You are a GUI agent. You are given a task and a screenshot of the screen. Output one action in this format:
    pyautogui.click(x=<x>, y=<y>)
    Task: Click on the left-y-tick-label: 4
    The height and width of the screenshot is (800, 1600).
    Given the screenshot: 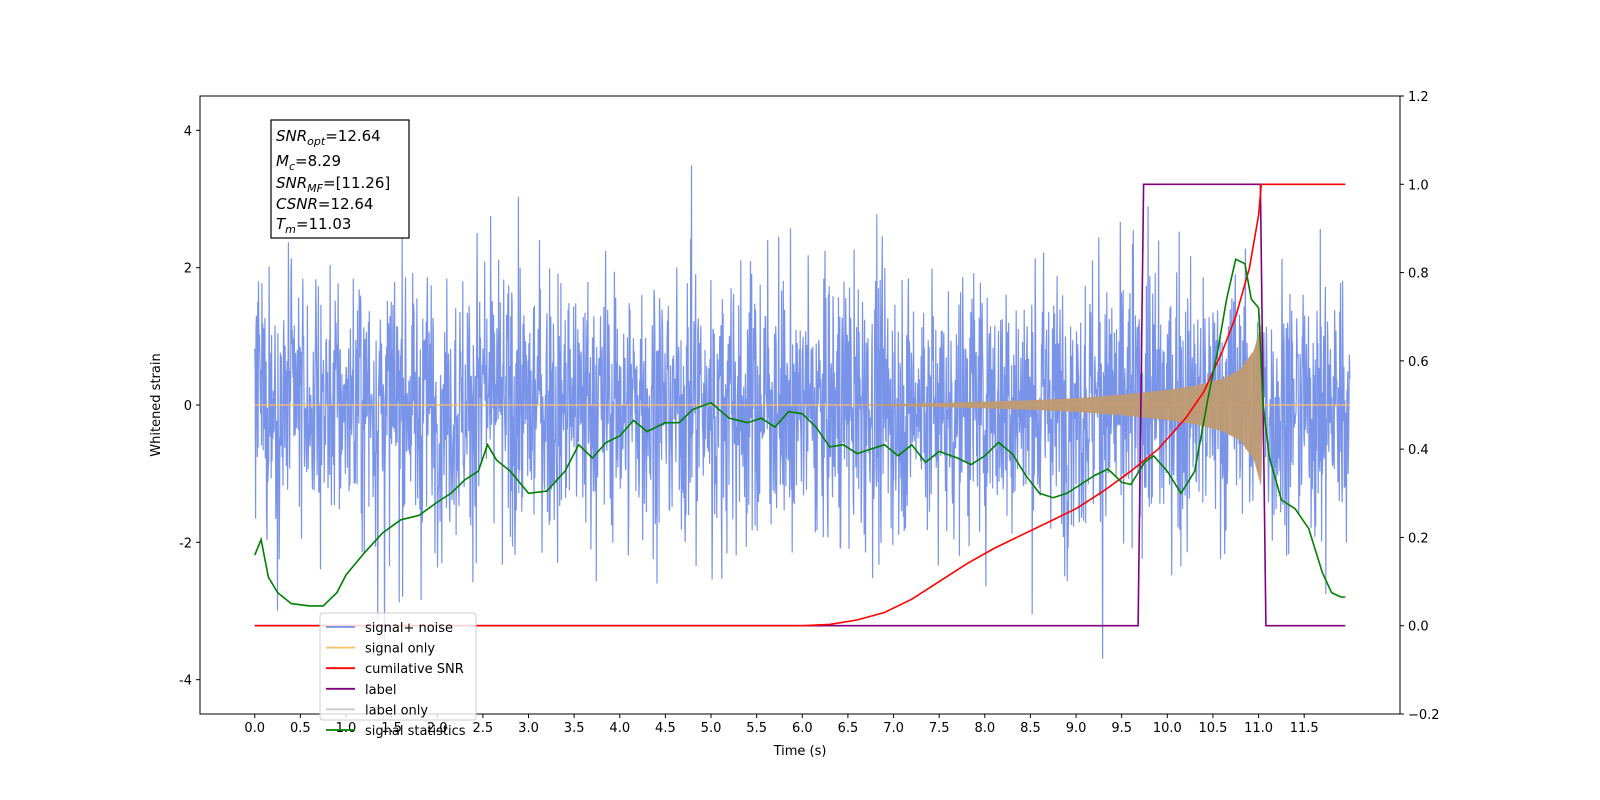 What is the action you would take?
    pyautogui.click(x=188, y=131)
    